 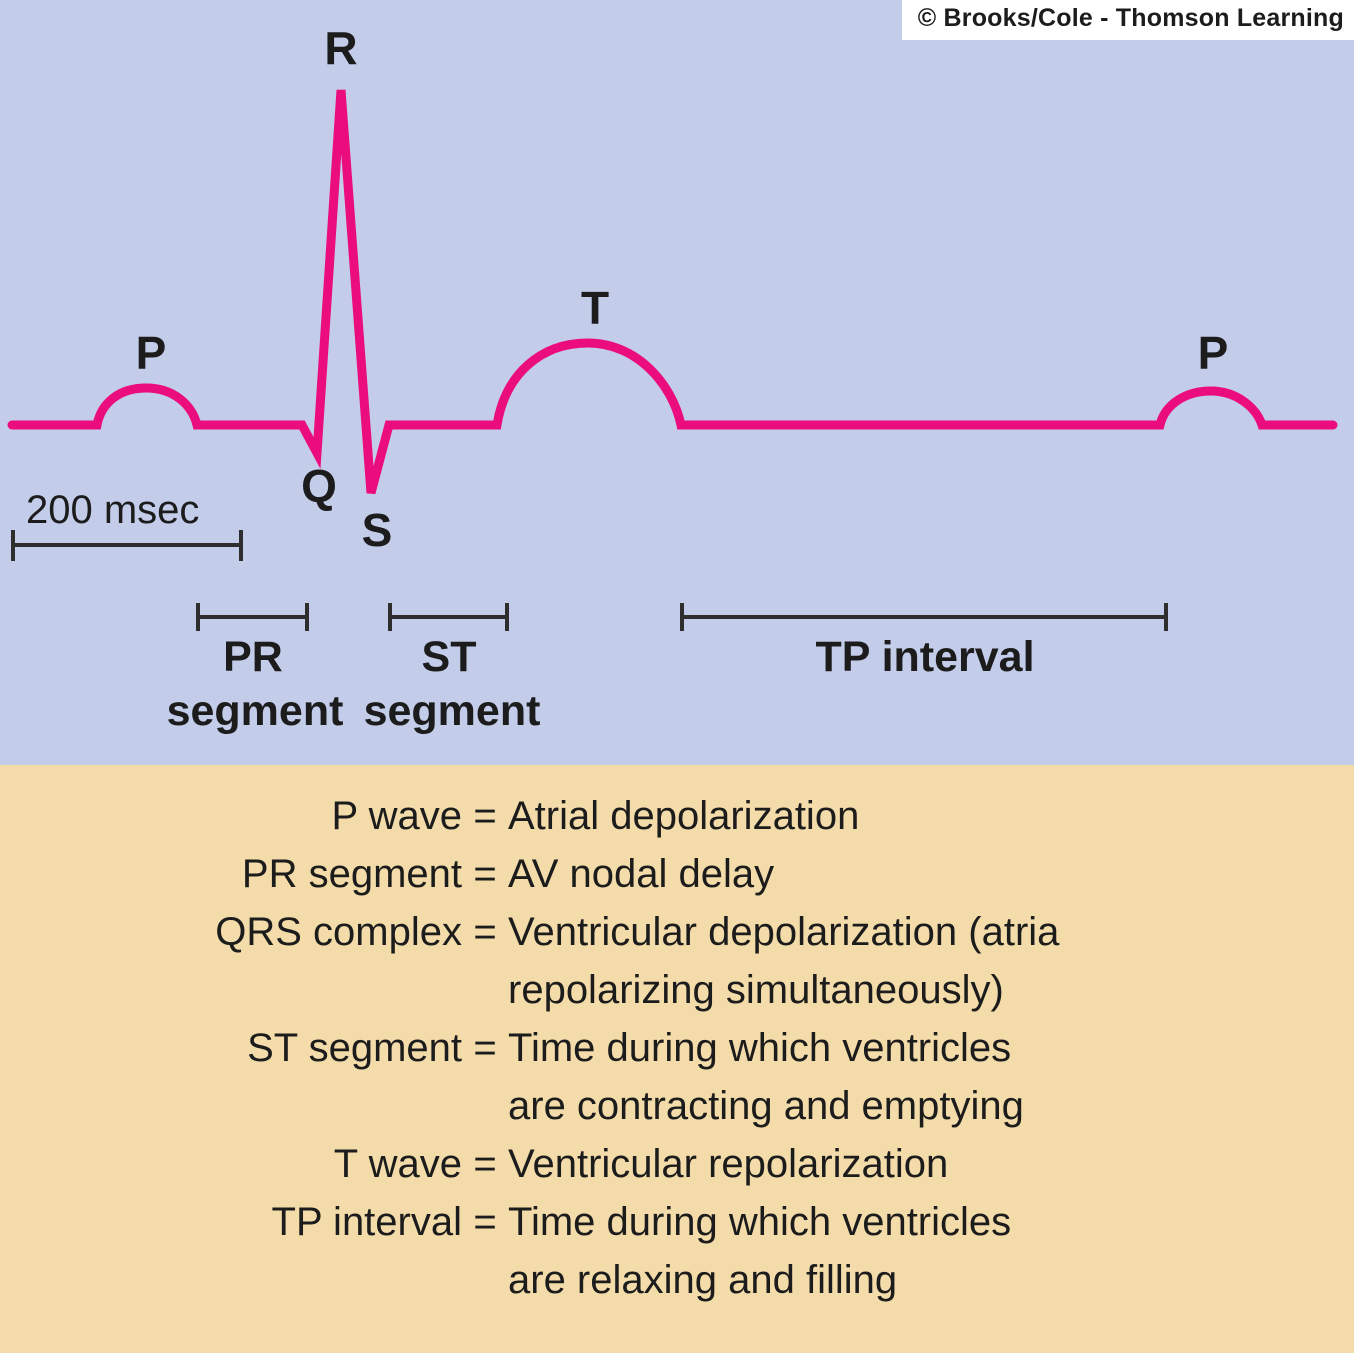 What do you see at coordinates (351, 874) in the screenshot?
I see `legend-term: PR segment` at bounding box center [351, 874].